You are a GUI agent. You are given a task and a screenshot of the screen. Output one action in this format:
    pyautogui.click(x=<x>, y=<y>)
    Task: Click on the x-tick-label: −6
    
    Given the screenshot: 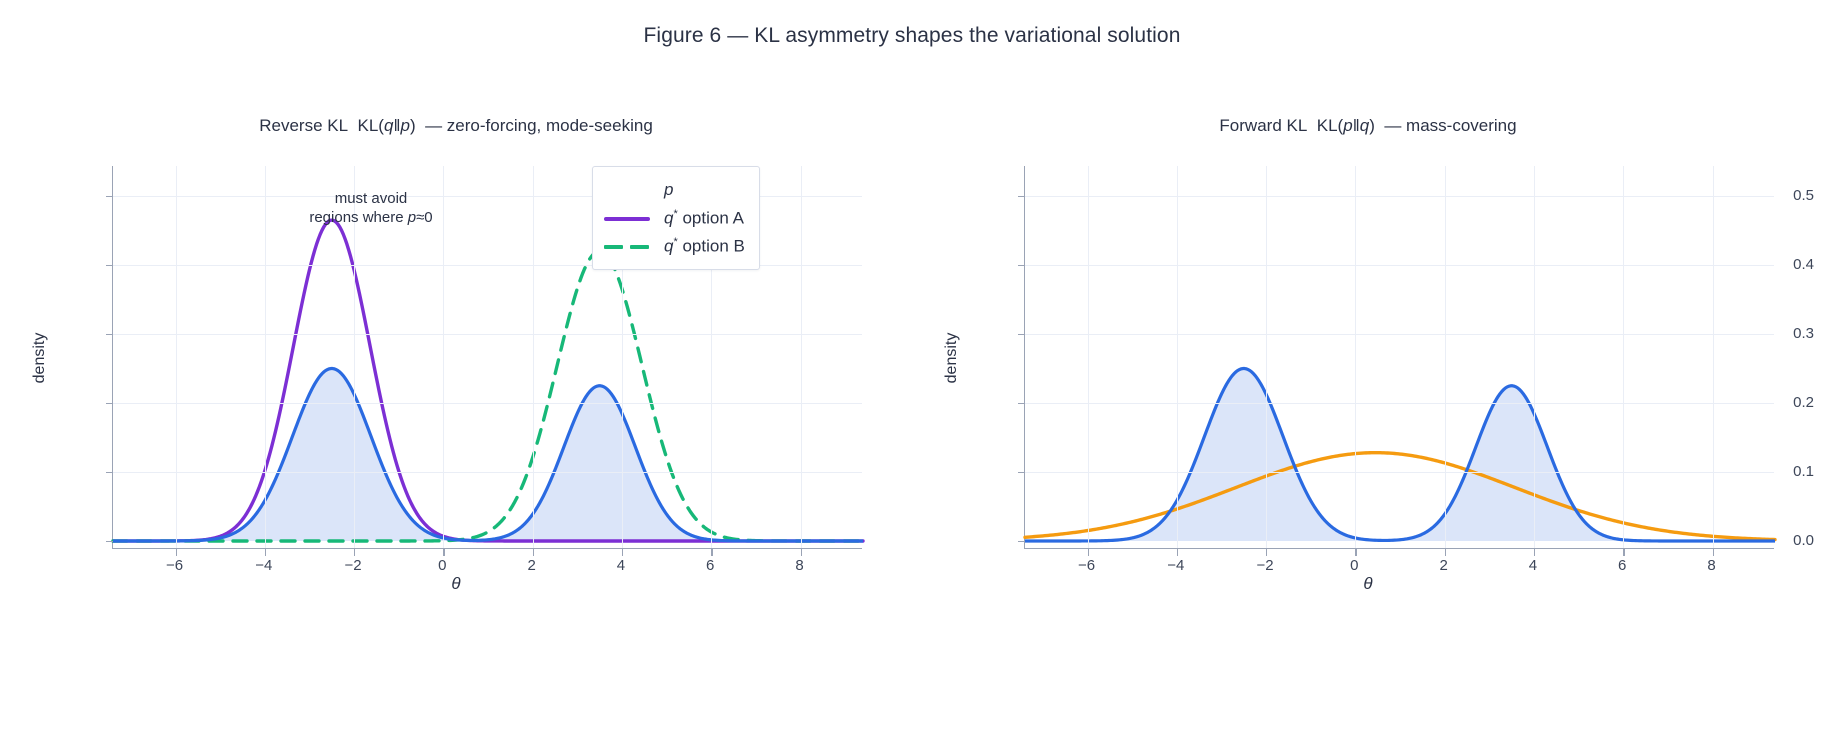 What is the action you would take?
    pyautogui.click(x=1086, y=565)
    